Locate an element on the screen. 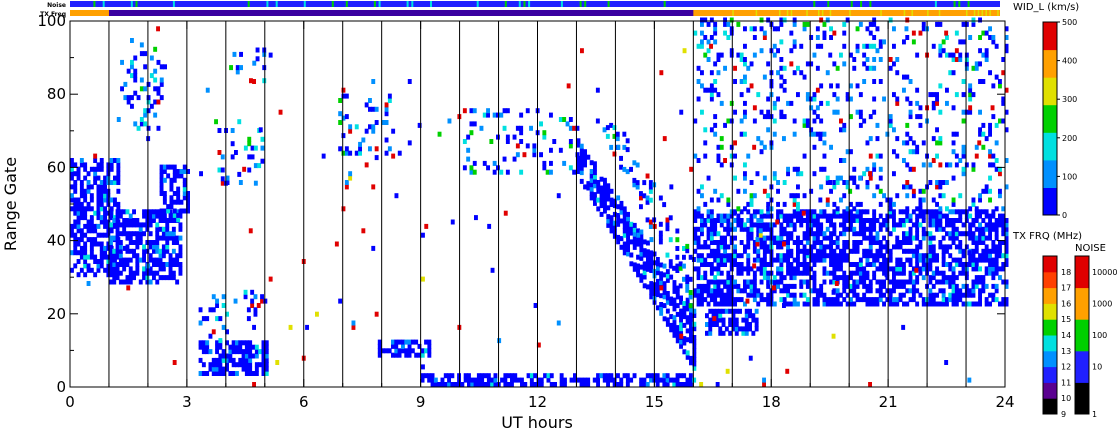 Image resolution: width=1118 pixels, height=439 pixels. x-tick-label: 0 is located at coordinates (70, 402).